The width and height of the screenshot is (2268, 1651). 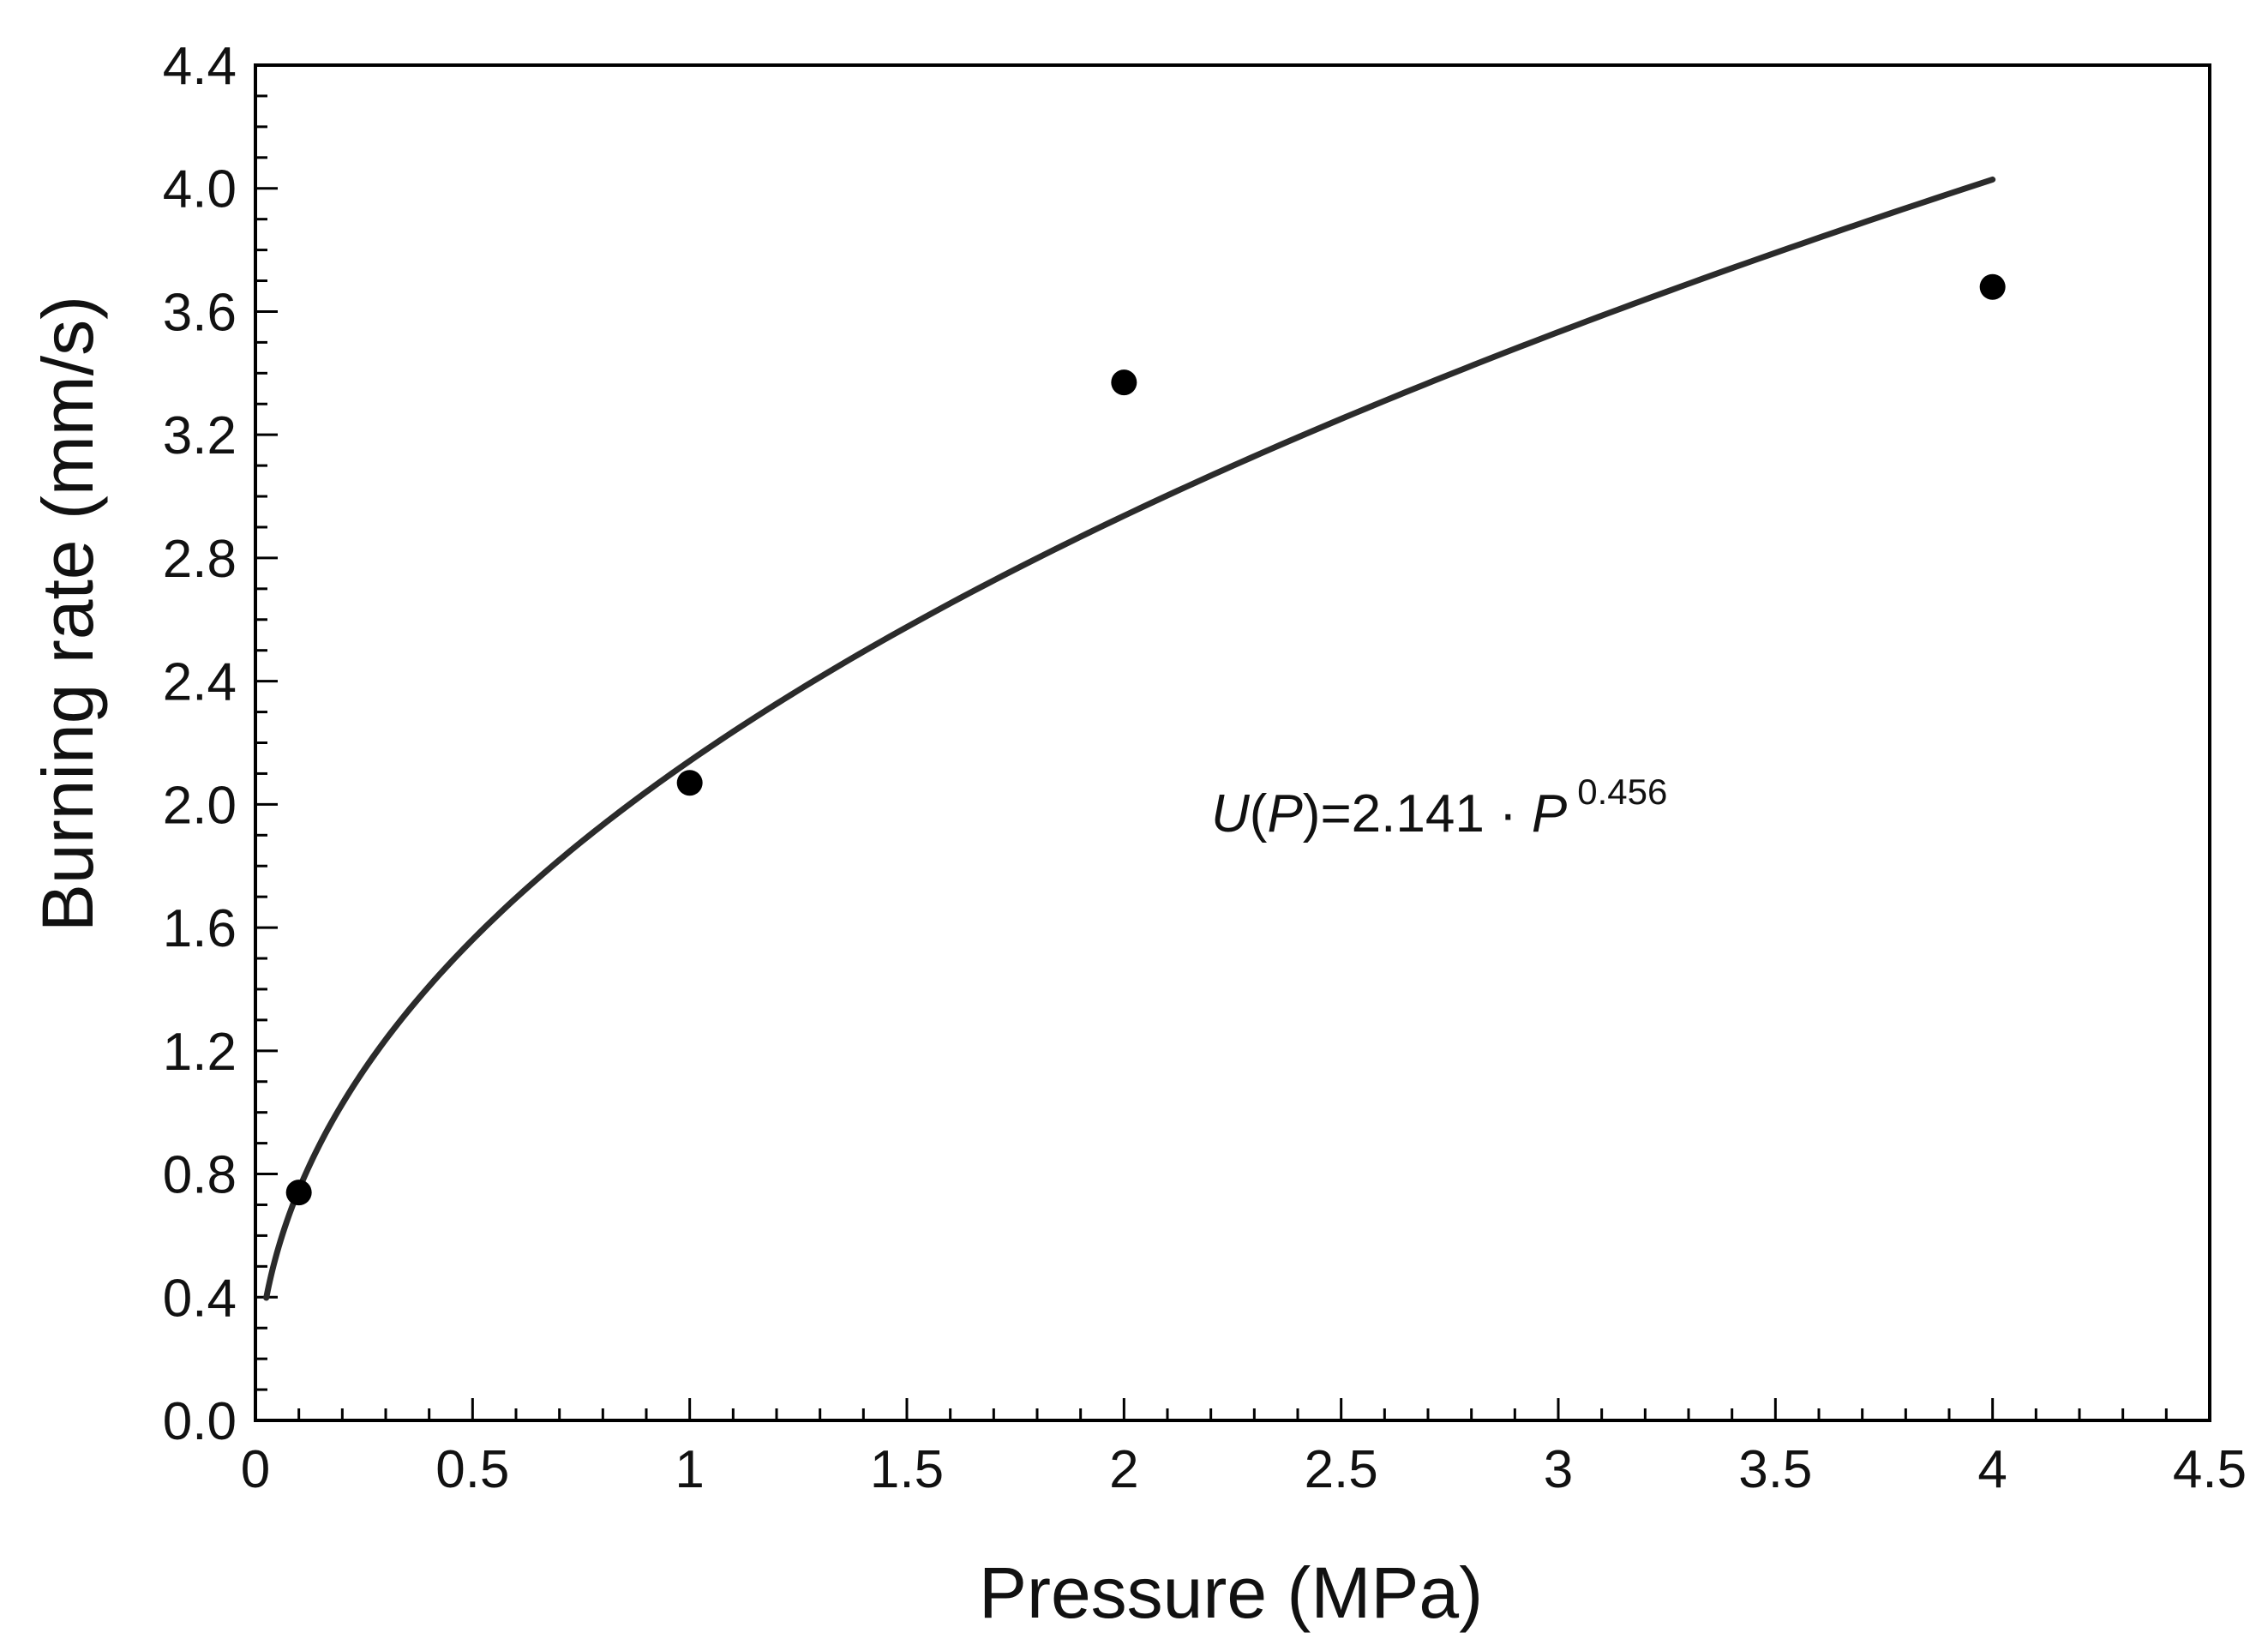 What do you see at coordinates (1775, 1469) in the screenshot?
I see `x-tick-label: 3.5` at bounding box center [1775, 1469].